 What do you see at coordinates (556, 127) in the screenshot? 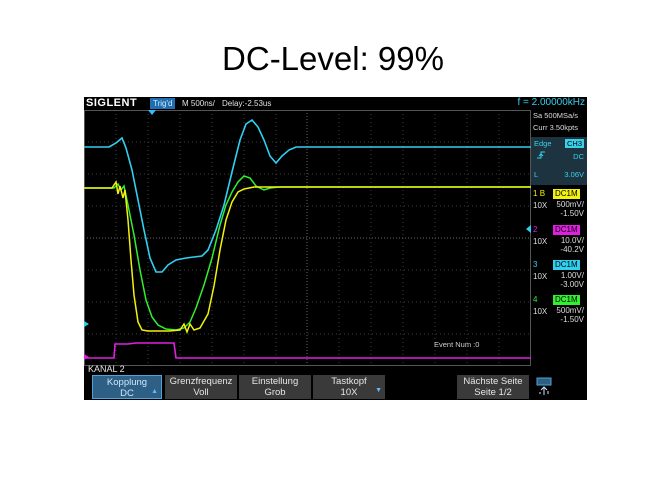
I see `memory-depth: Curr 3.50kpts` at bounding box center [556, 127].